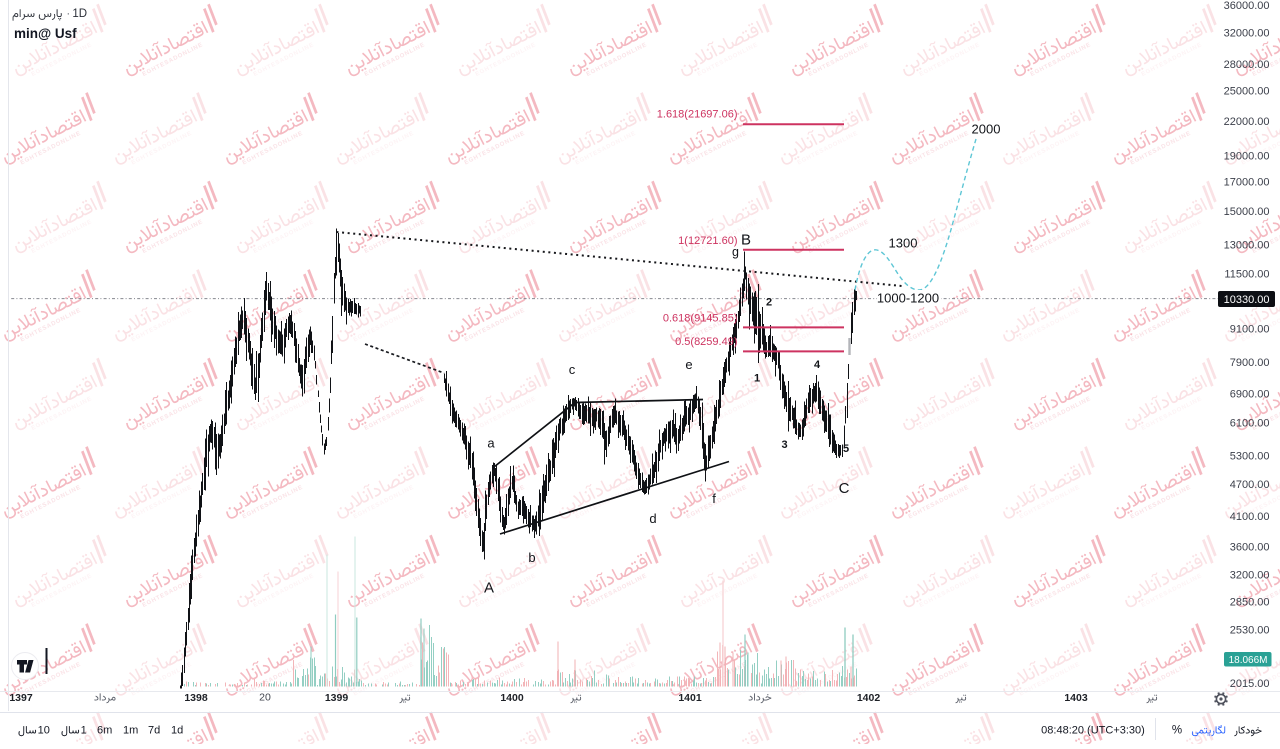 This screenshot has height=749, width=1280. Describe the element at coordinates (177, 731) in the screenshot. I see `svg-text: 1d` at that location.